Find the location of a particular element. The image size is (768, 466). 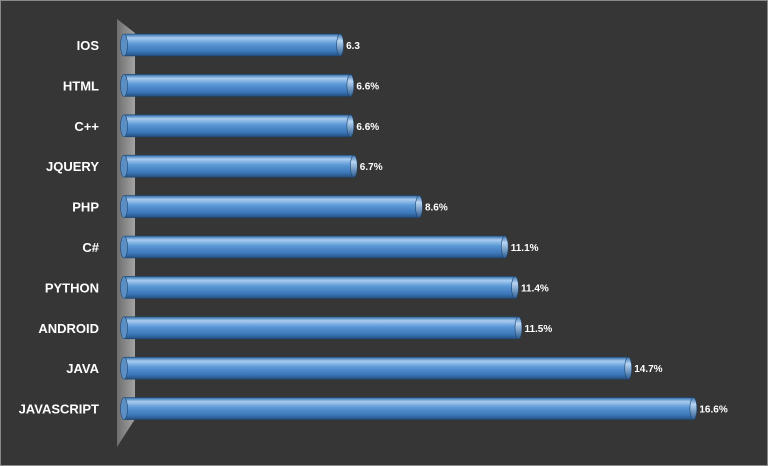

bar-java is located at coordinates (376, 368).